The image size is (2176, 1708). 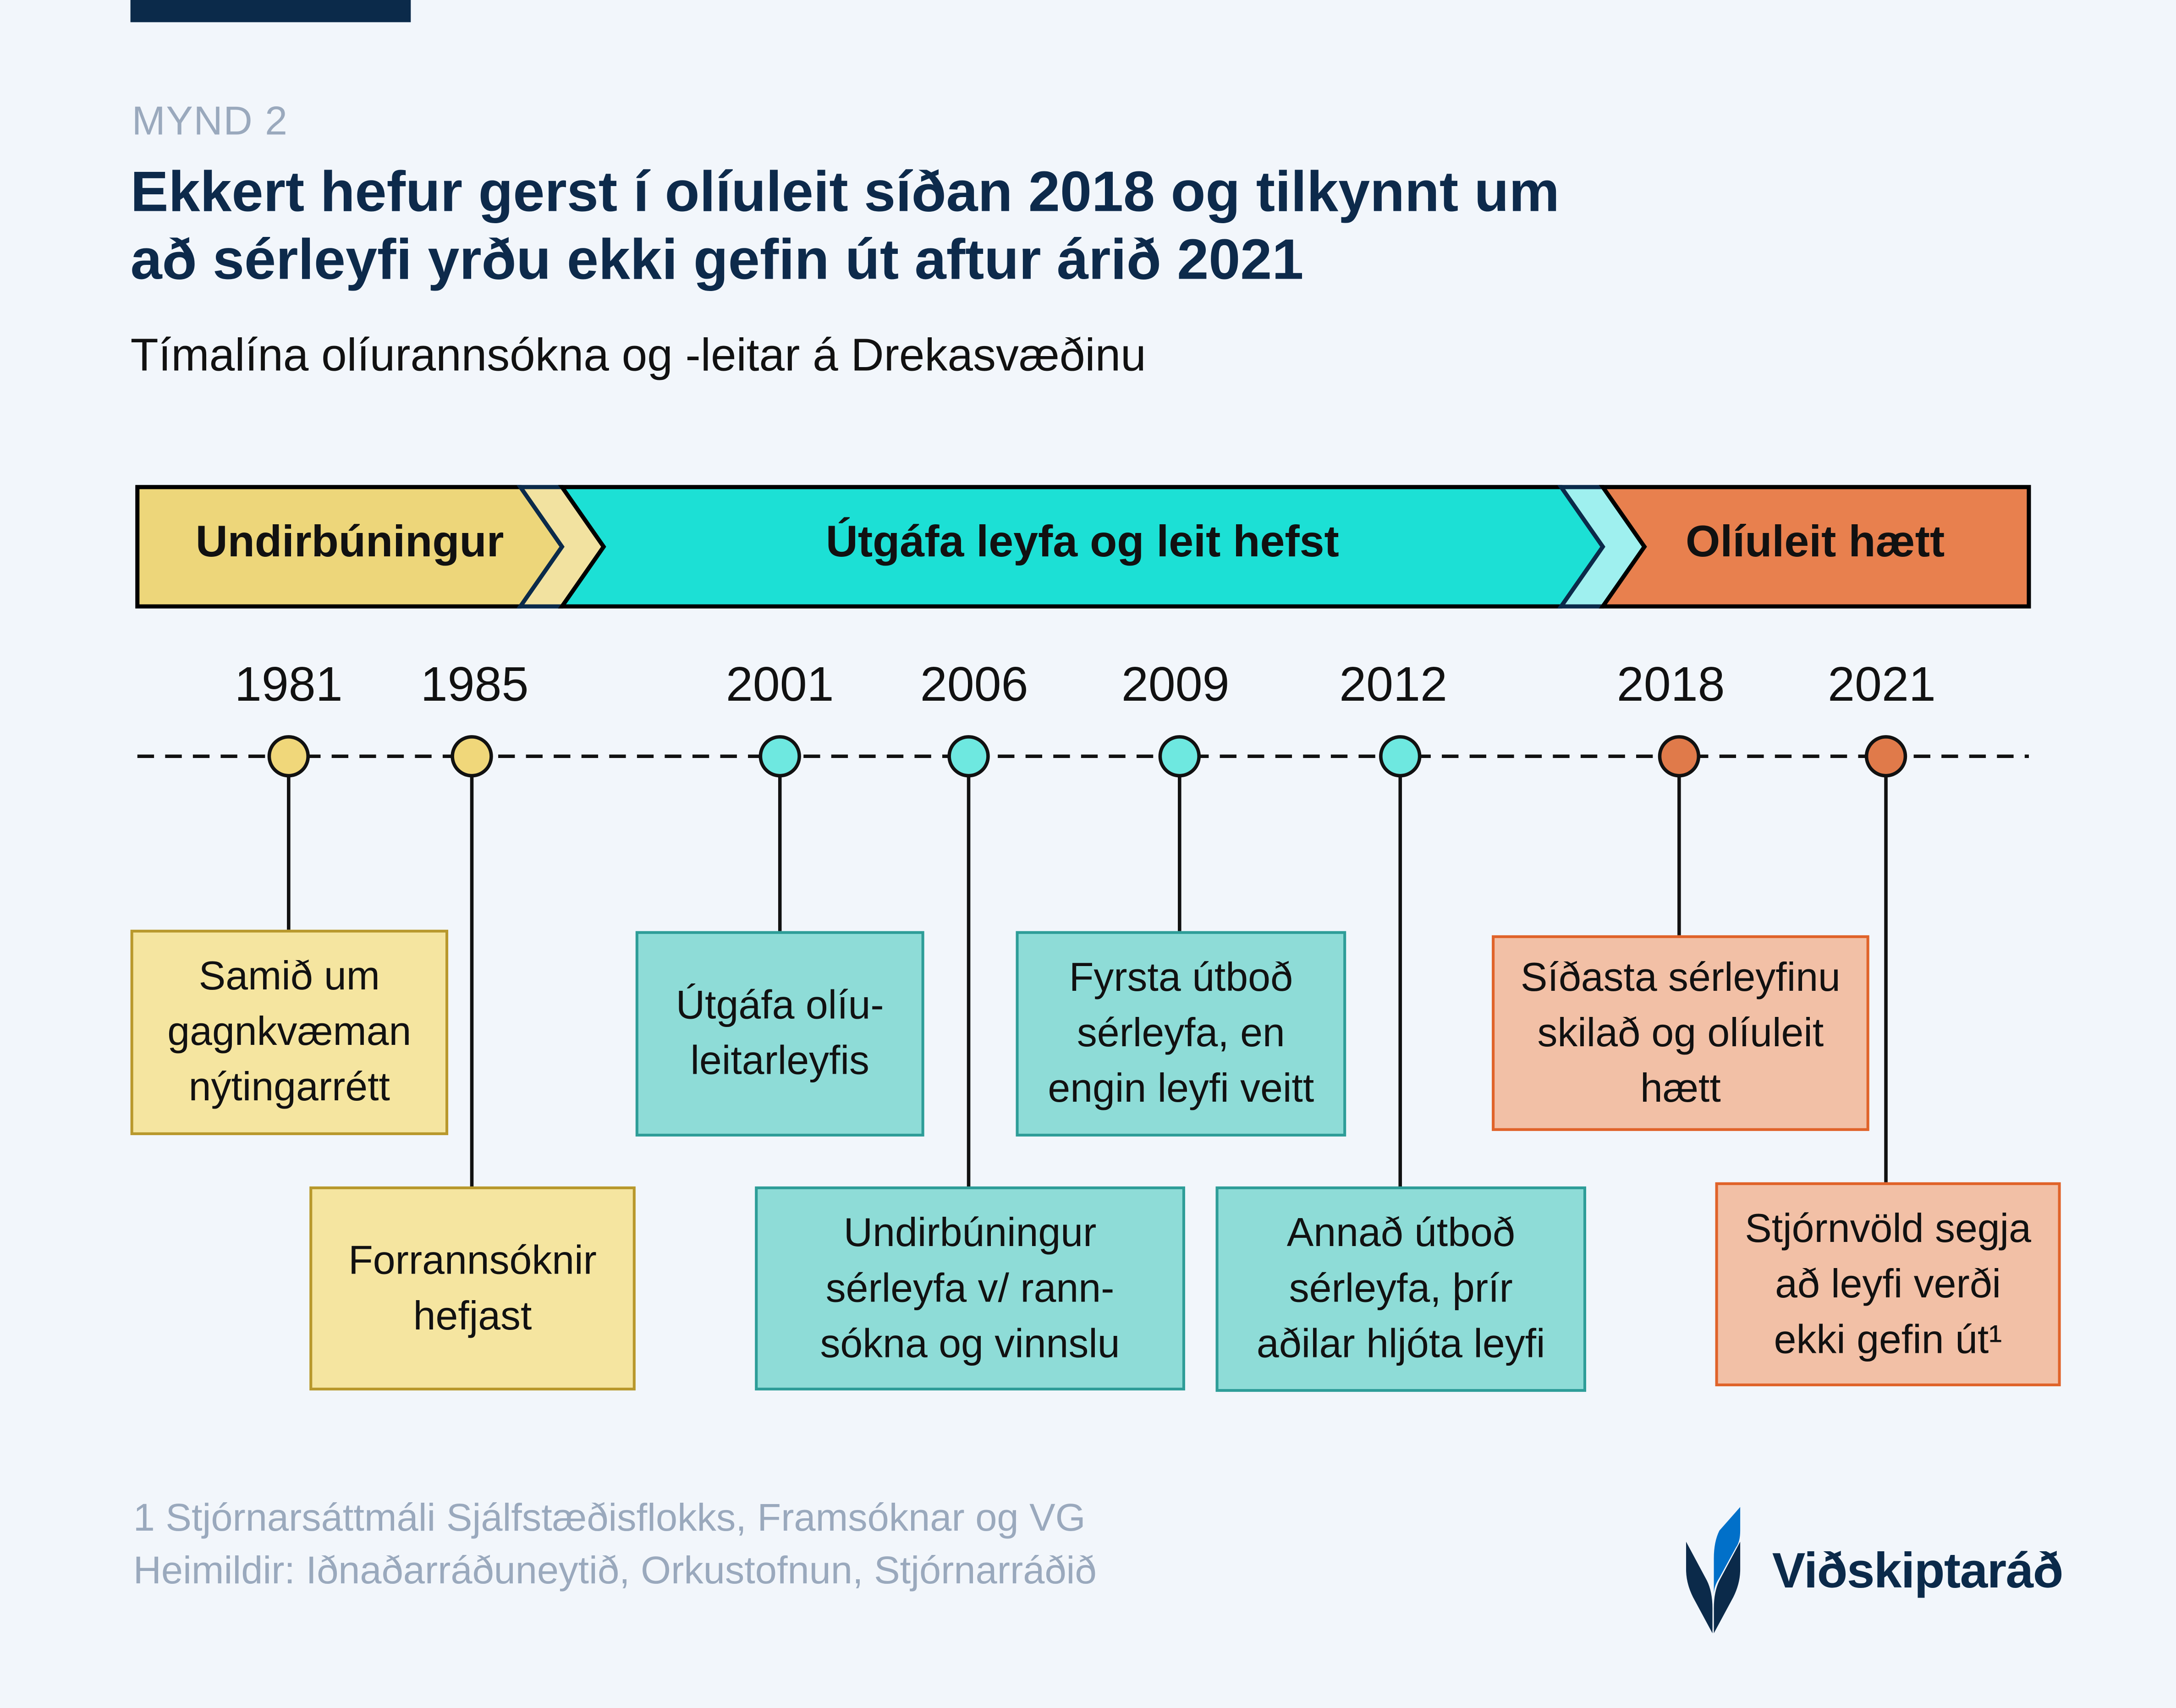 I want to click on year-label: 2001, so click(x=780, y=685).